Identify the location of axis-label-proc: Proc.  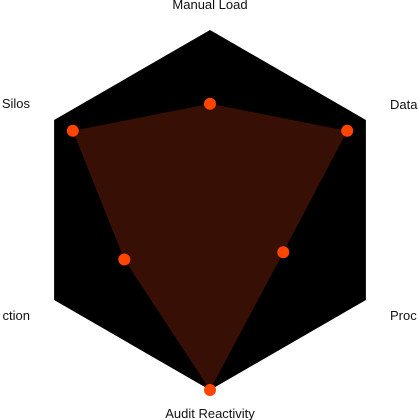
(403, 315).